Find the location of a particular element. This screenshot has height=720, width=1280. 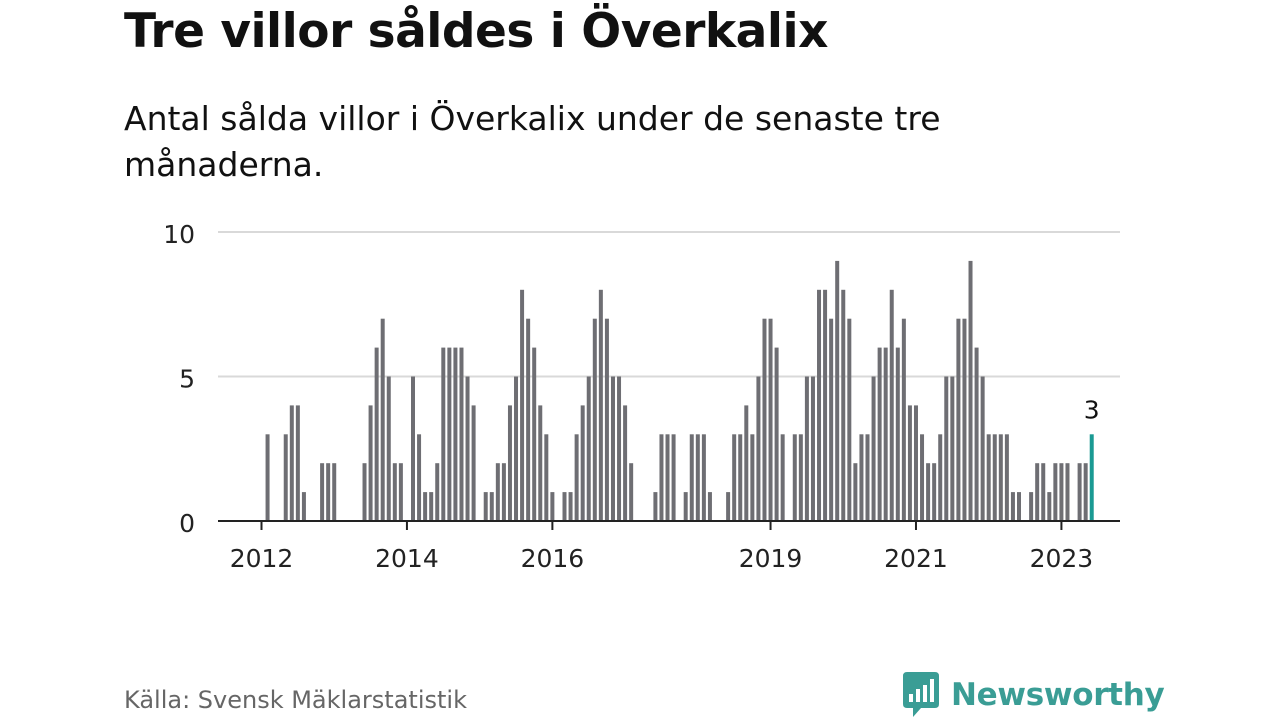

highlight-data-label: 3 is located at coordinates (1092, 409).